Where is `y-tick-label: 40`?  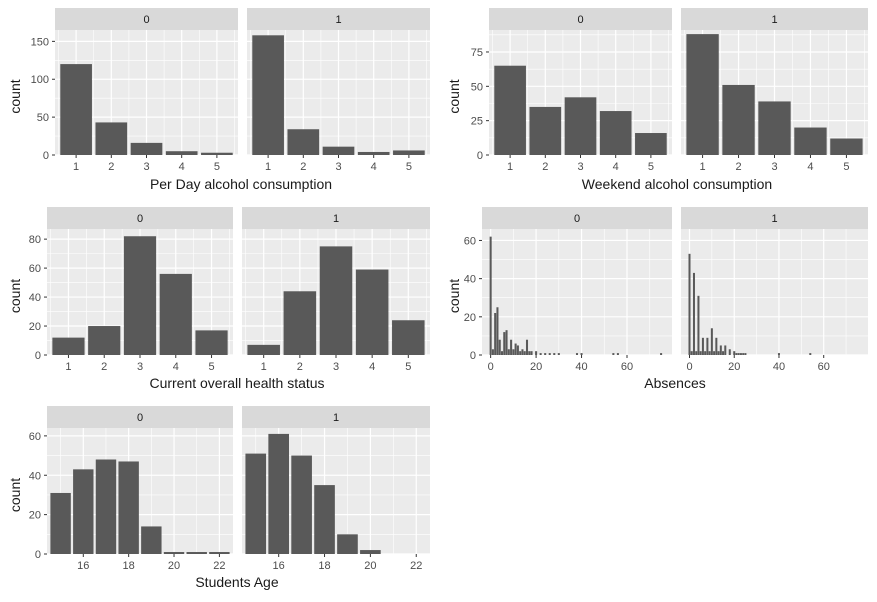 y-tick-label: 40 is located at coordinates (35, 476).